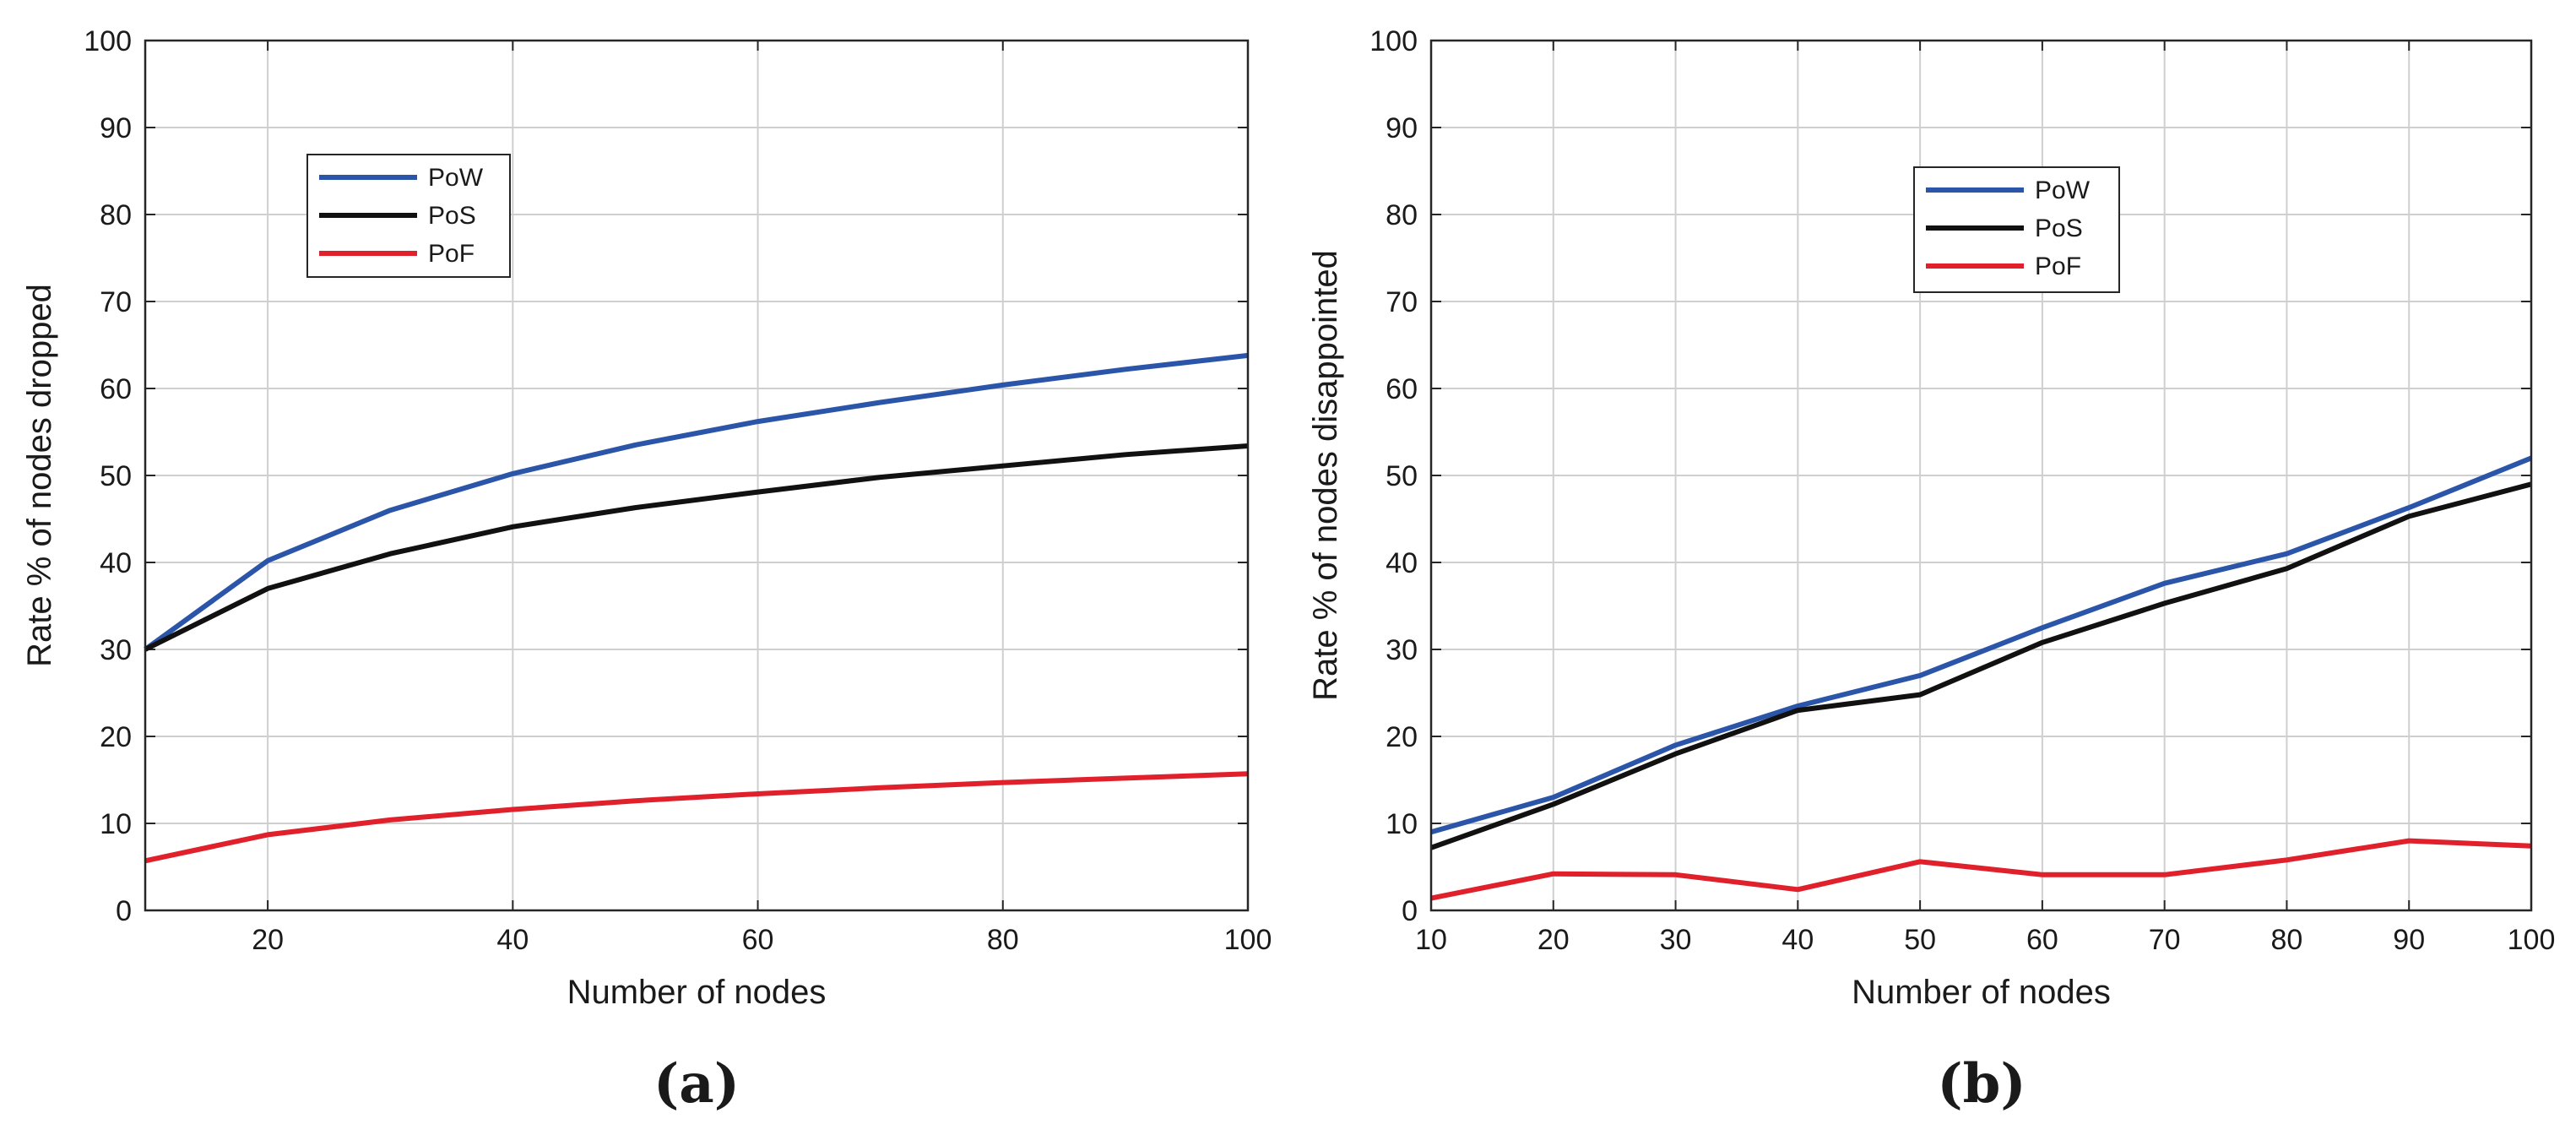 This screenshot has height=1146, width=2576. Describe the element at coordinates (1982, 1084) in the screenshot. I see `panel-label: (b)` at that location.